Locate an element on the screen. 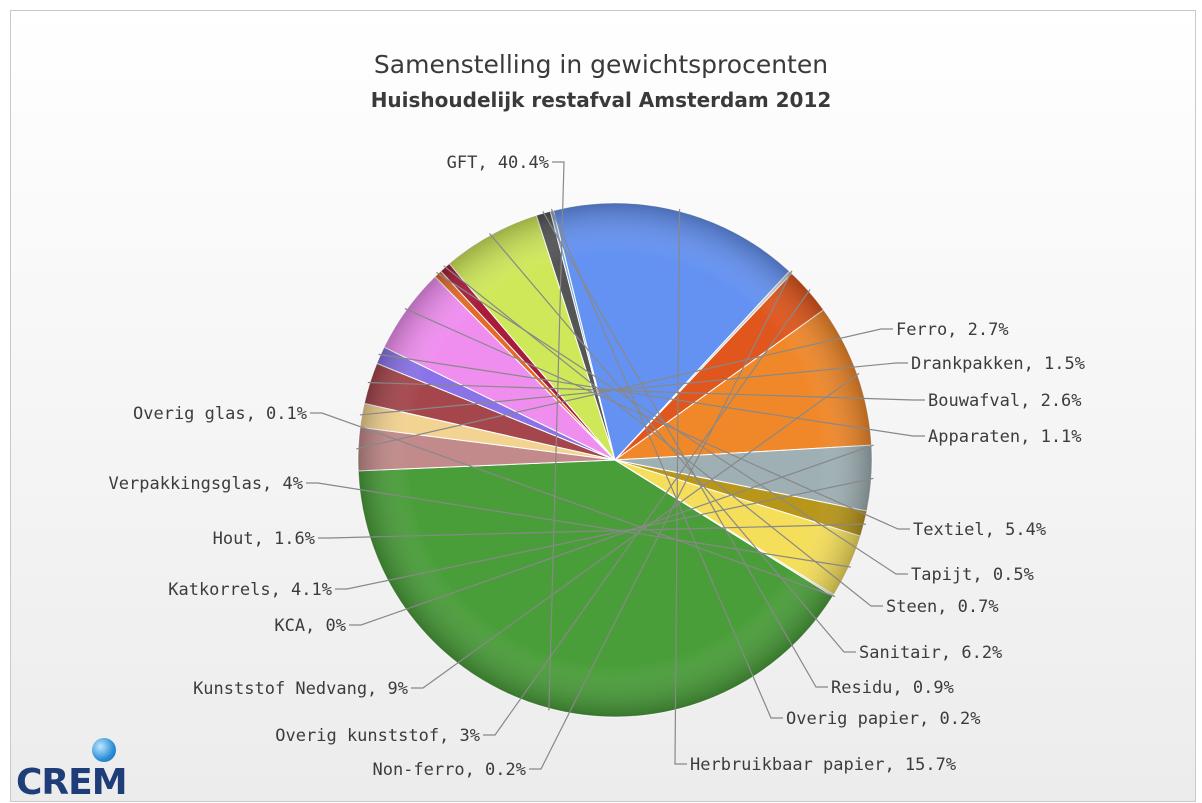 The height and width of the screenshot is (803, 1202). slice-label-drankpakken: Drankpakken, 1.5% is located at coordinates (998, 364).